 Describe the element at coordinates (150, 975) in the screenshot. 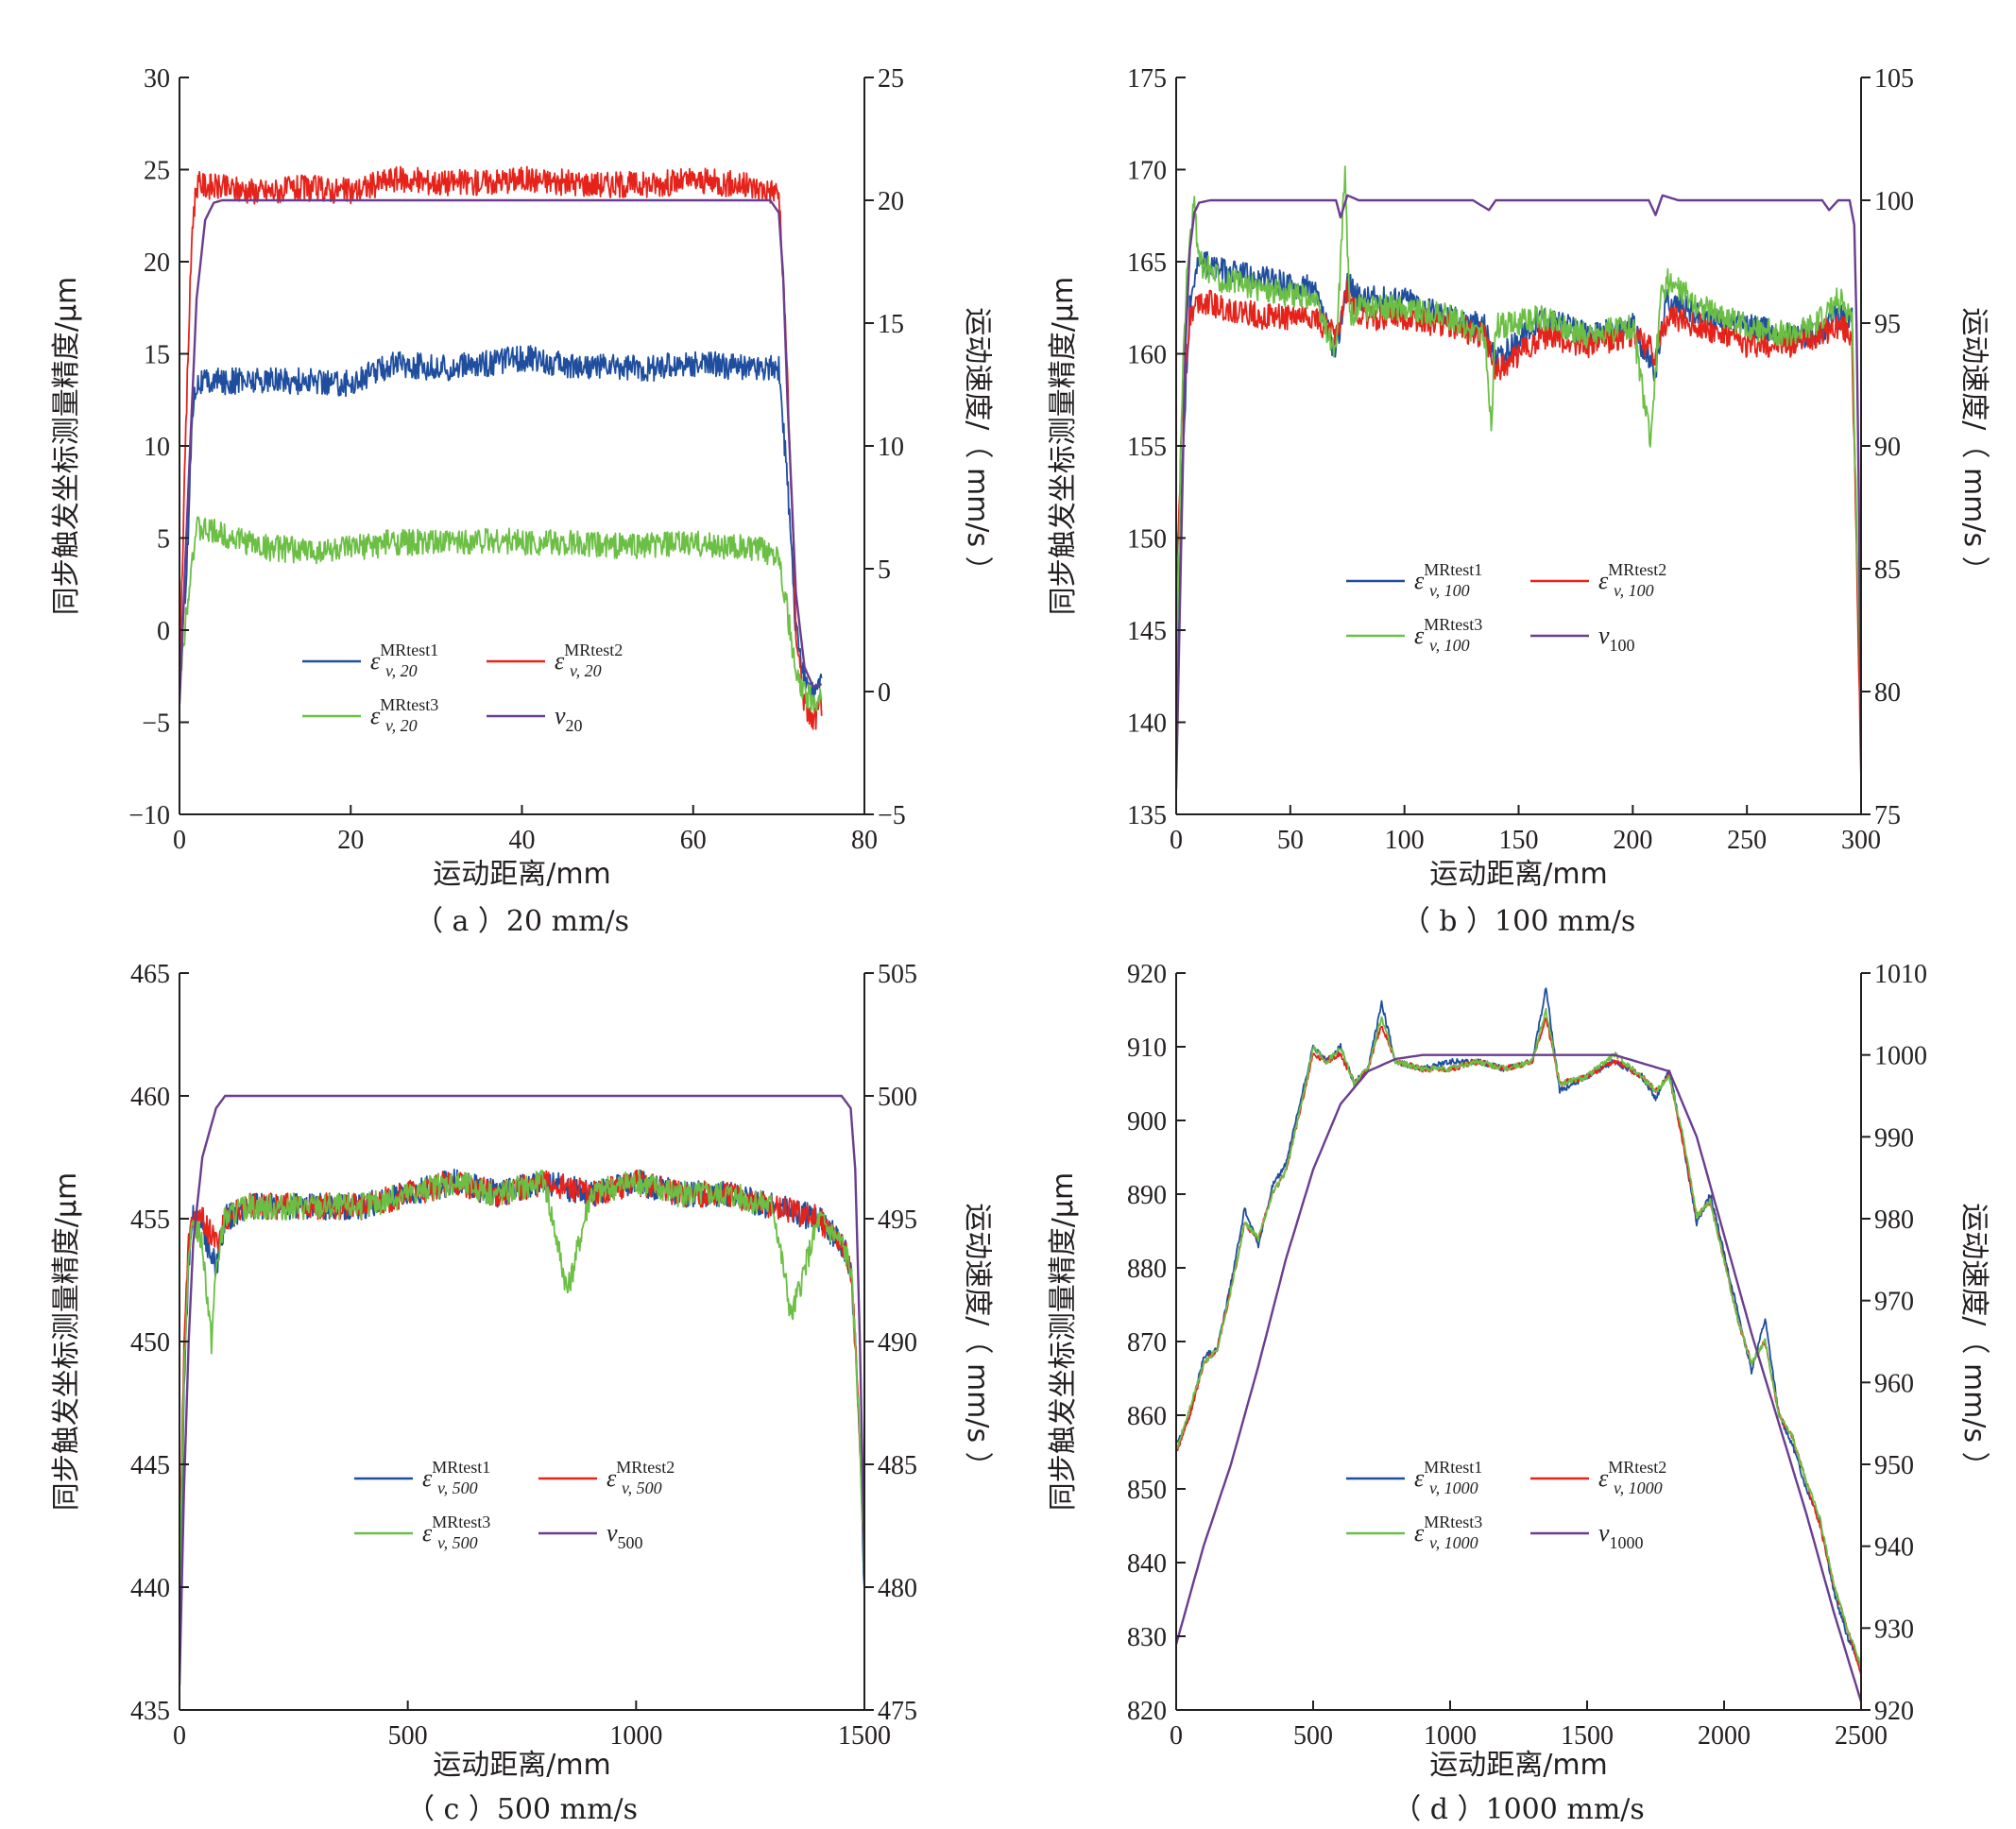

I see `y-left-tick-label: 465` at that location.